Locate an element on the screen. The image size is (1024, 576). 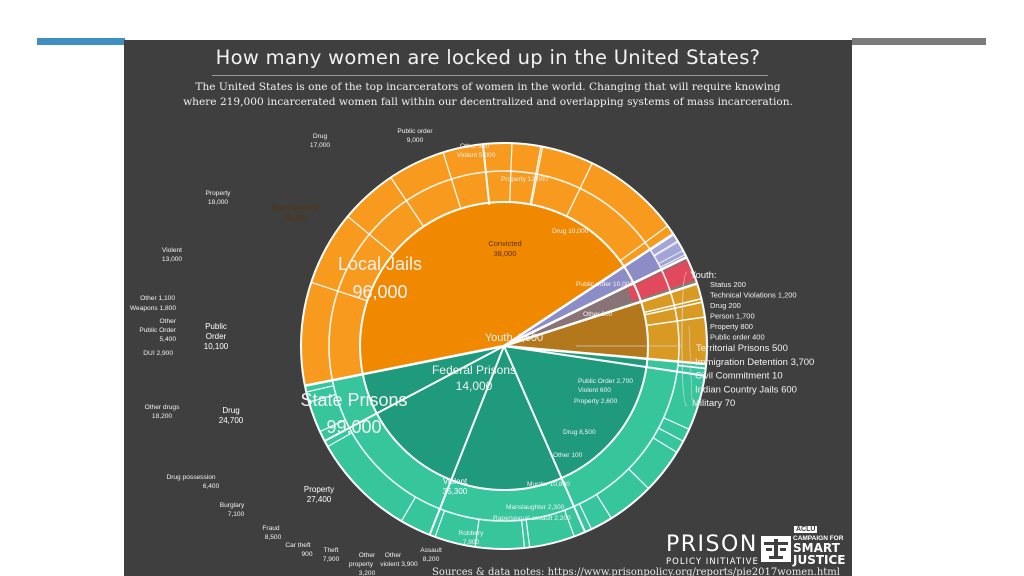
outer-label-fp-drug: Drug 8,500 is located at coordinates (579, 432).